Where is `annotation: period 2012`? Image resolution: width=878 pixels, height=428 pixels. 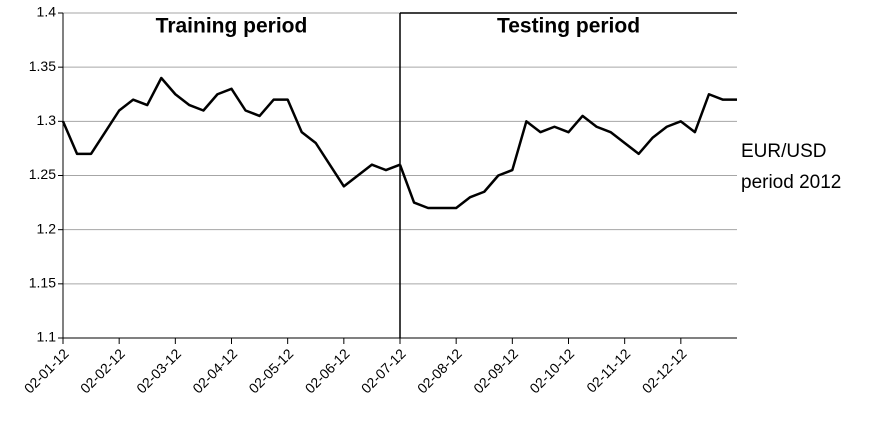 annotation: period 2012 is located at coordinates (791, 182).